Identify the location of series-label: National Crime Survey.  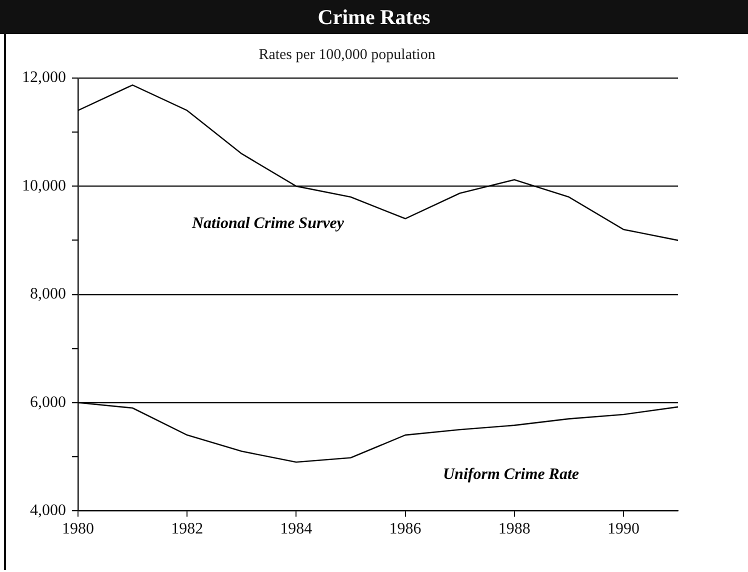
(267, 223).